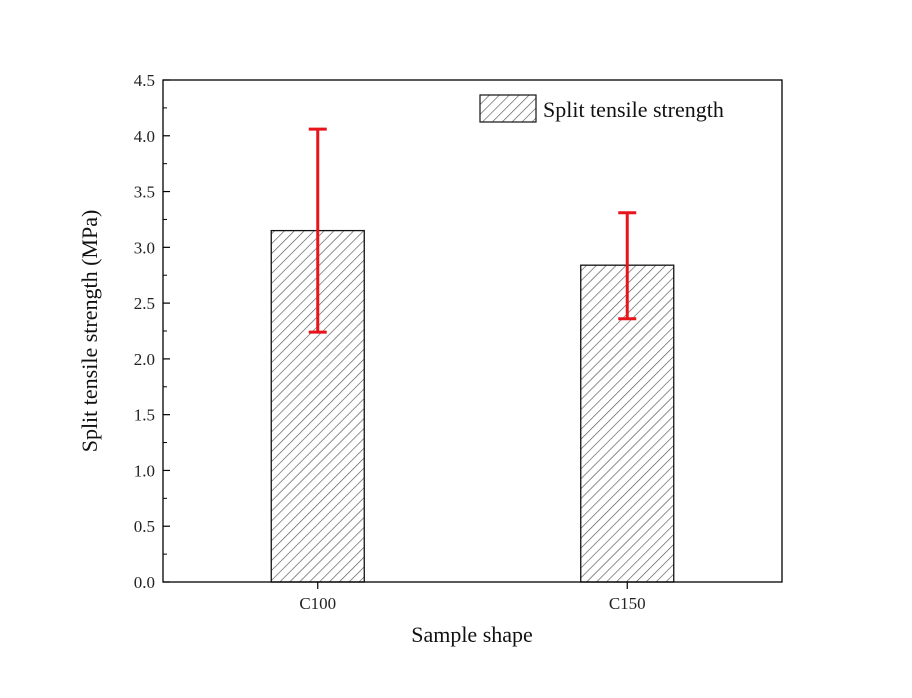 The height and width of the screenshot is (698, 912). What do you see at coordinates (627, 603) in the screenshot?
I see `x-tick-label: C150` at bounding box center [627, 603].